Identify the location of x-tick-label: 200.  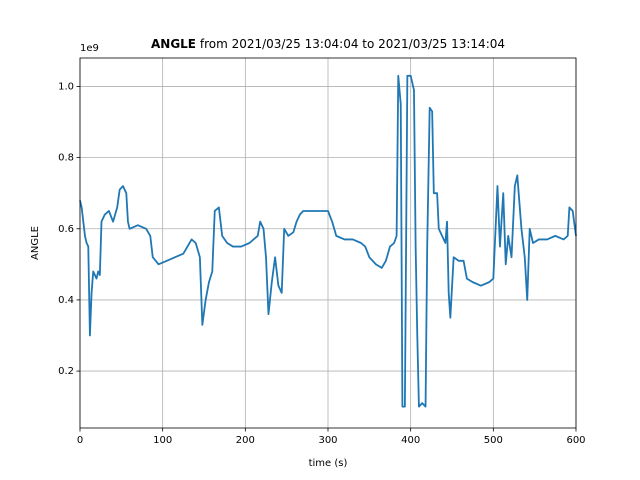
(245, 440).